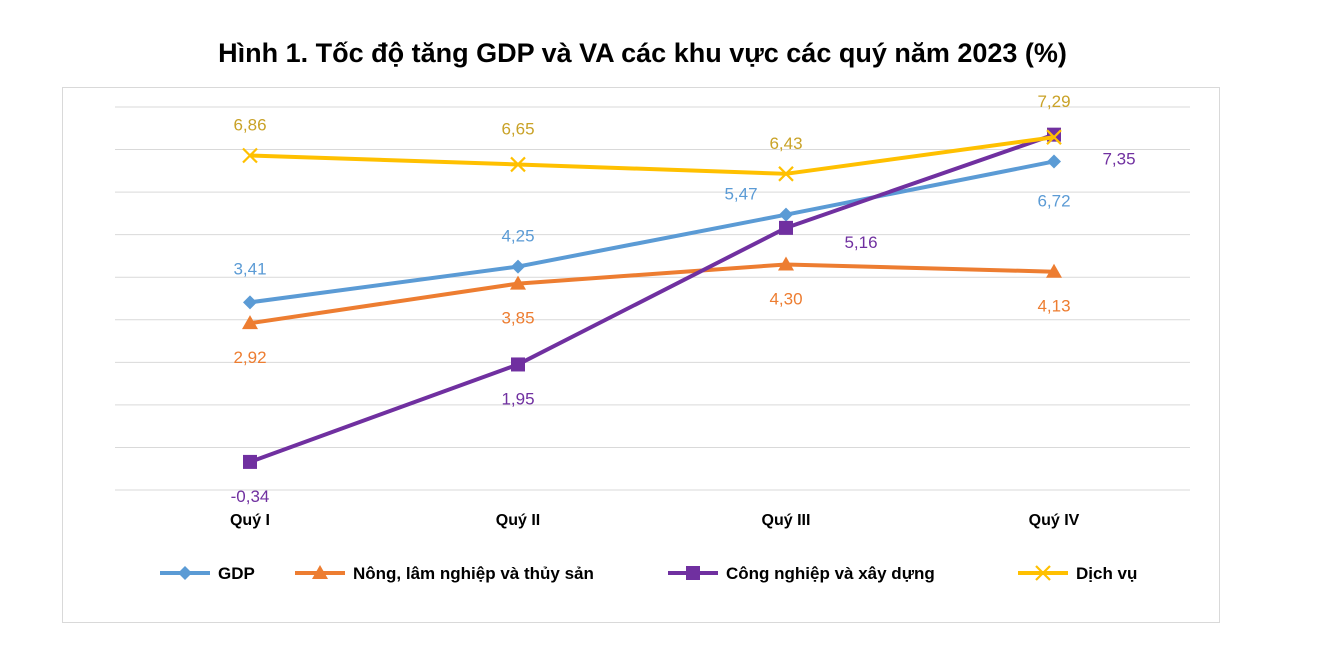 The width and height of the screenshot is (1320, 668). I want to click on x-axis: Quý I Quý II Quý III Quý IV, so click(655, 520).